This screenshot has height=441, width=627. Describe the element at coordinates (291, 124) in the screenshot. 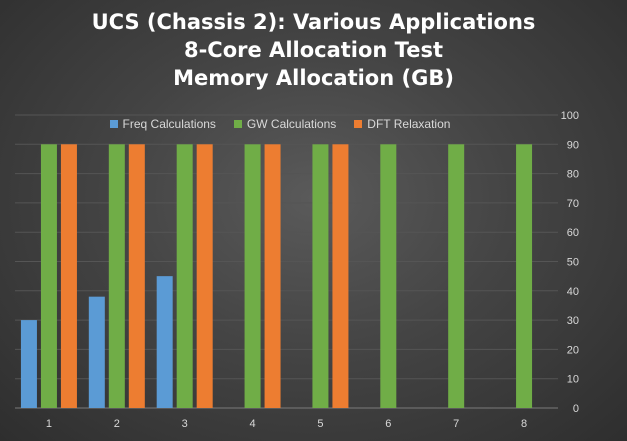

I see `legend-label-gw: GW Calculations` at that location.